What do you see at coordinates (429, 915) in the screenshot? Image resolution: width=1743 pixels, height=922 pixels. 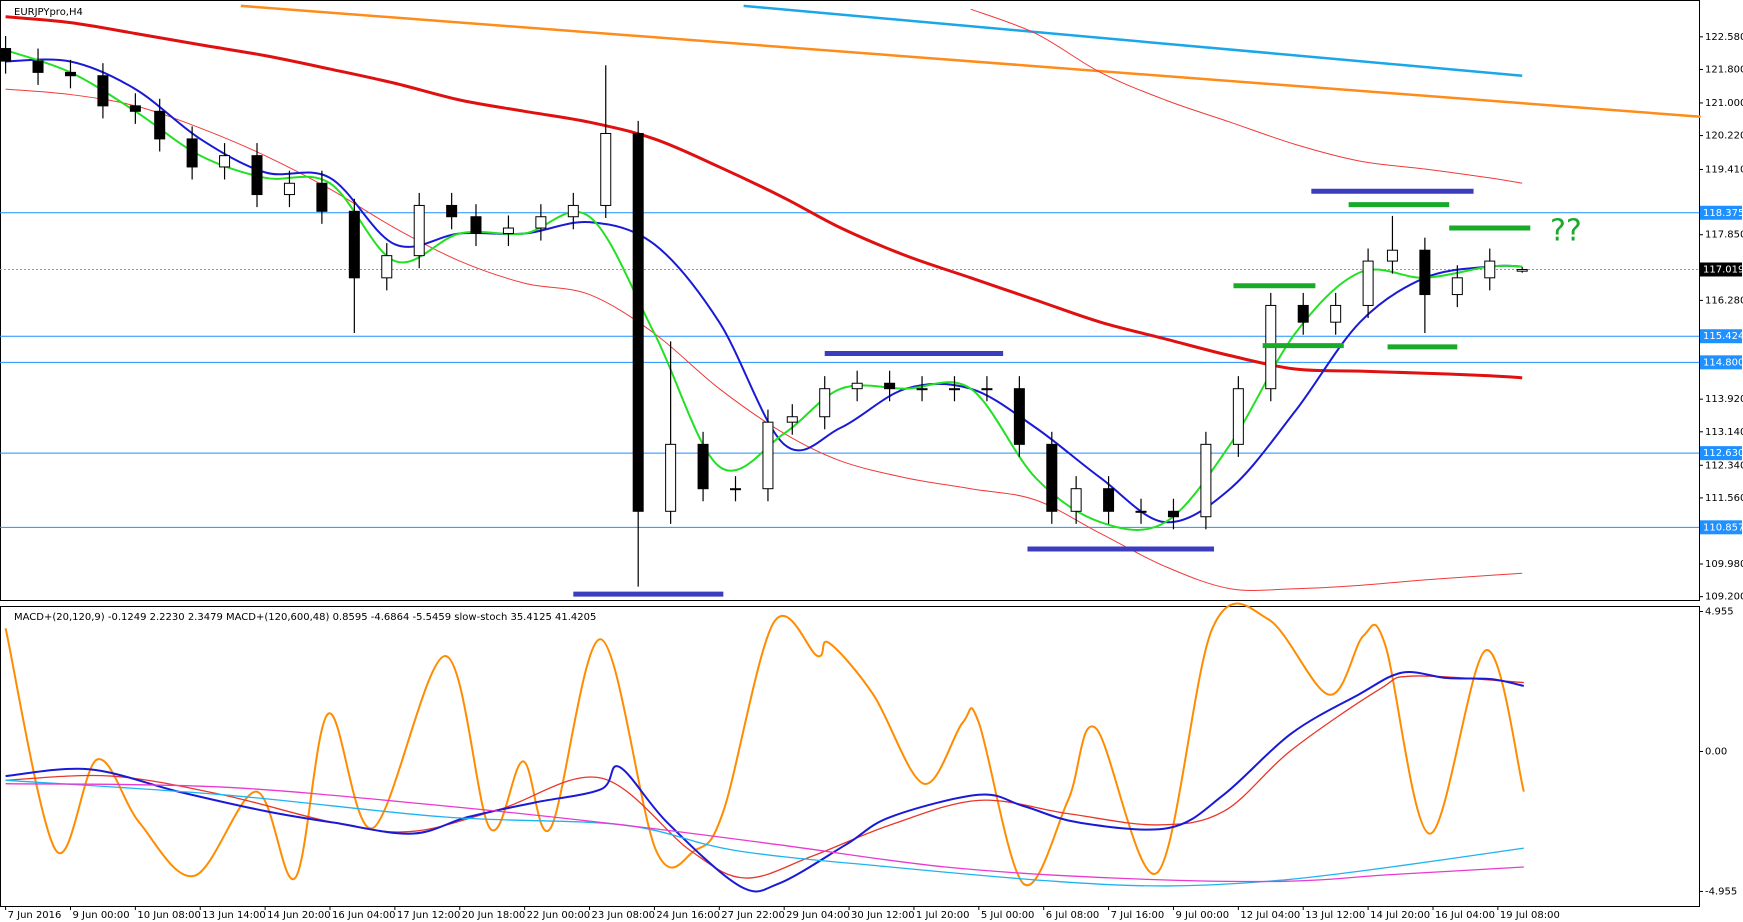 I see `x-tick-label: 17 Jun 12:00` at bounding box center [429, 915].